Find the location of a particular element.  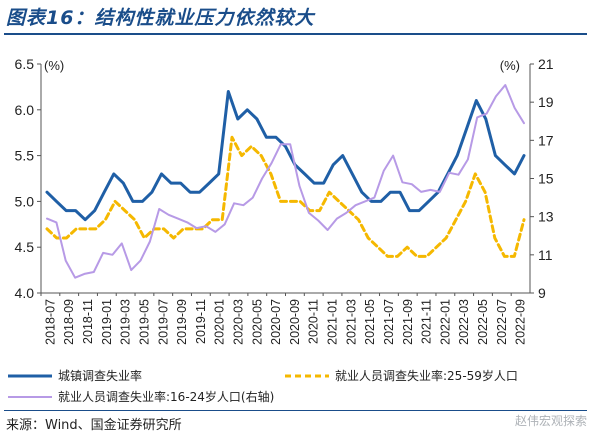

chart-title: 图表16：结构性就业压力依然较大 is located at coordinates (160, 18).